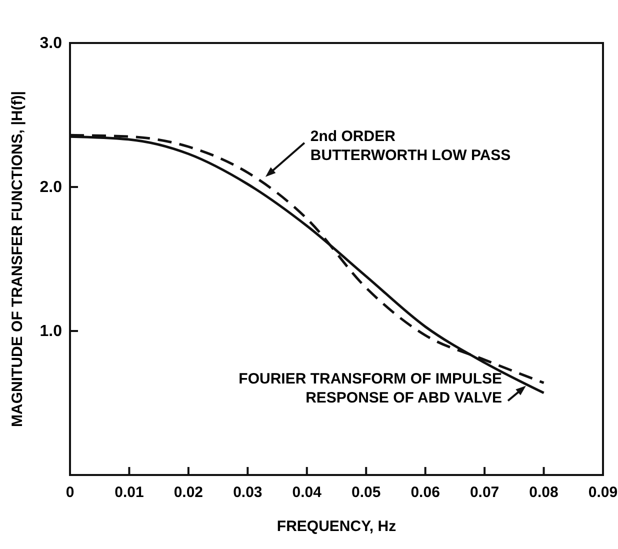 The width and height of the screenshot is (618, 549). What do you see at coordinates (51, 43) in the screenshot?
I see `y-tick-label: 3.0` at bounding box center [51, 43].